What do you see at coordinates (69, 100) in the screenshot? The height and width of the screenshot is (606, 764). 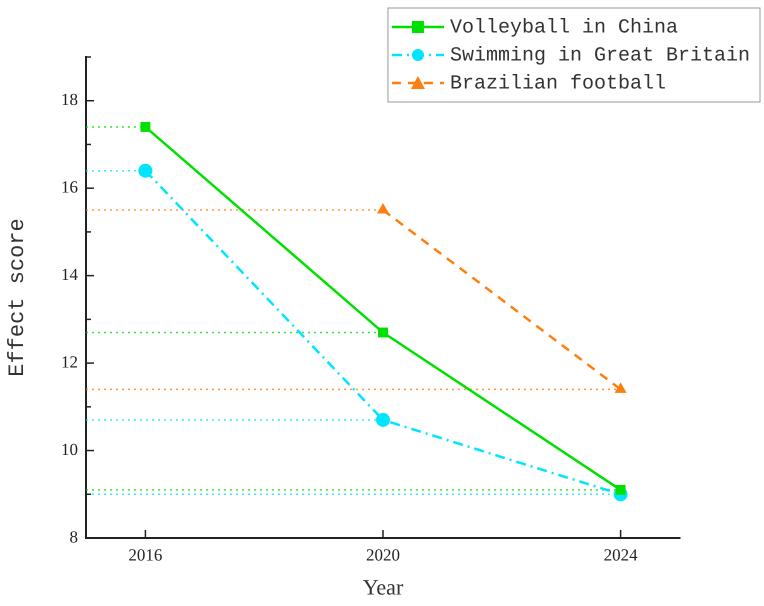 I see `y-tick-label: 18` at bounding box center [69, 100].